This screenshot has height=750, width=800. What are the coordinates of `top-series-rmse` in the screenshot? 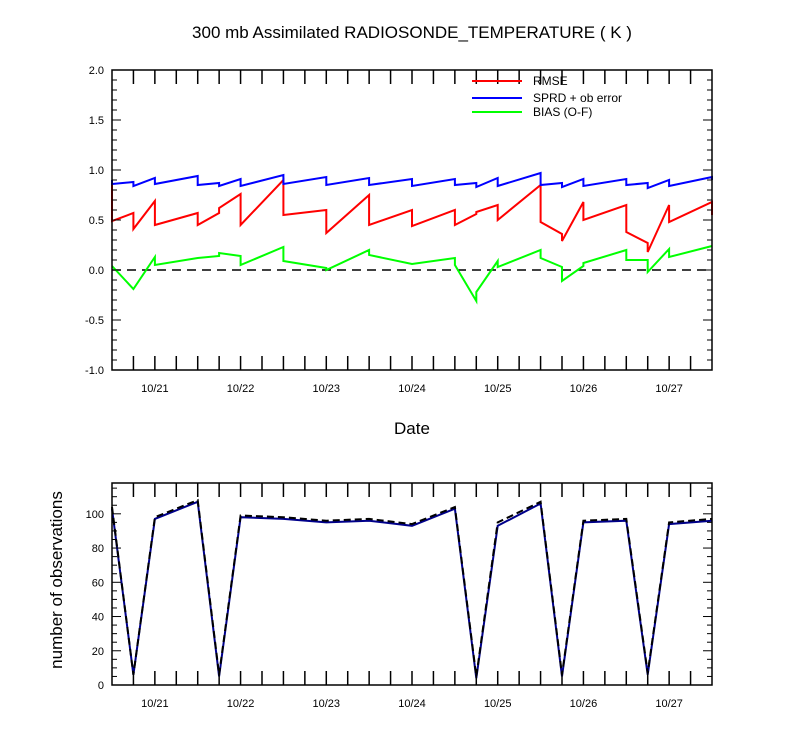 It's located at (412, 215).